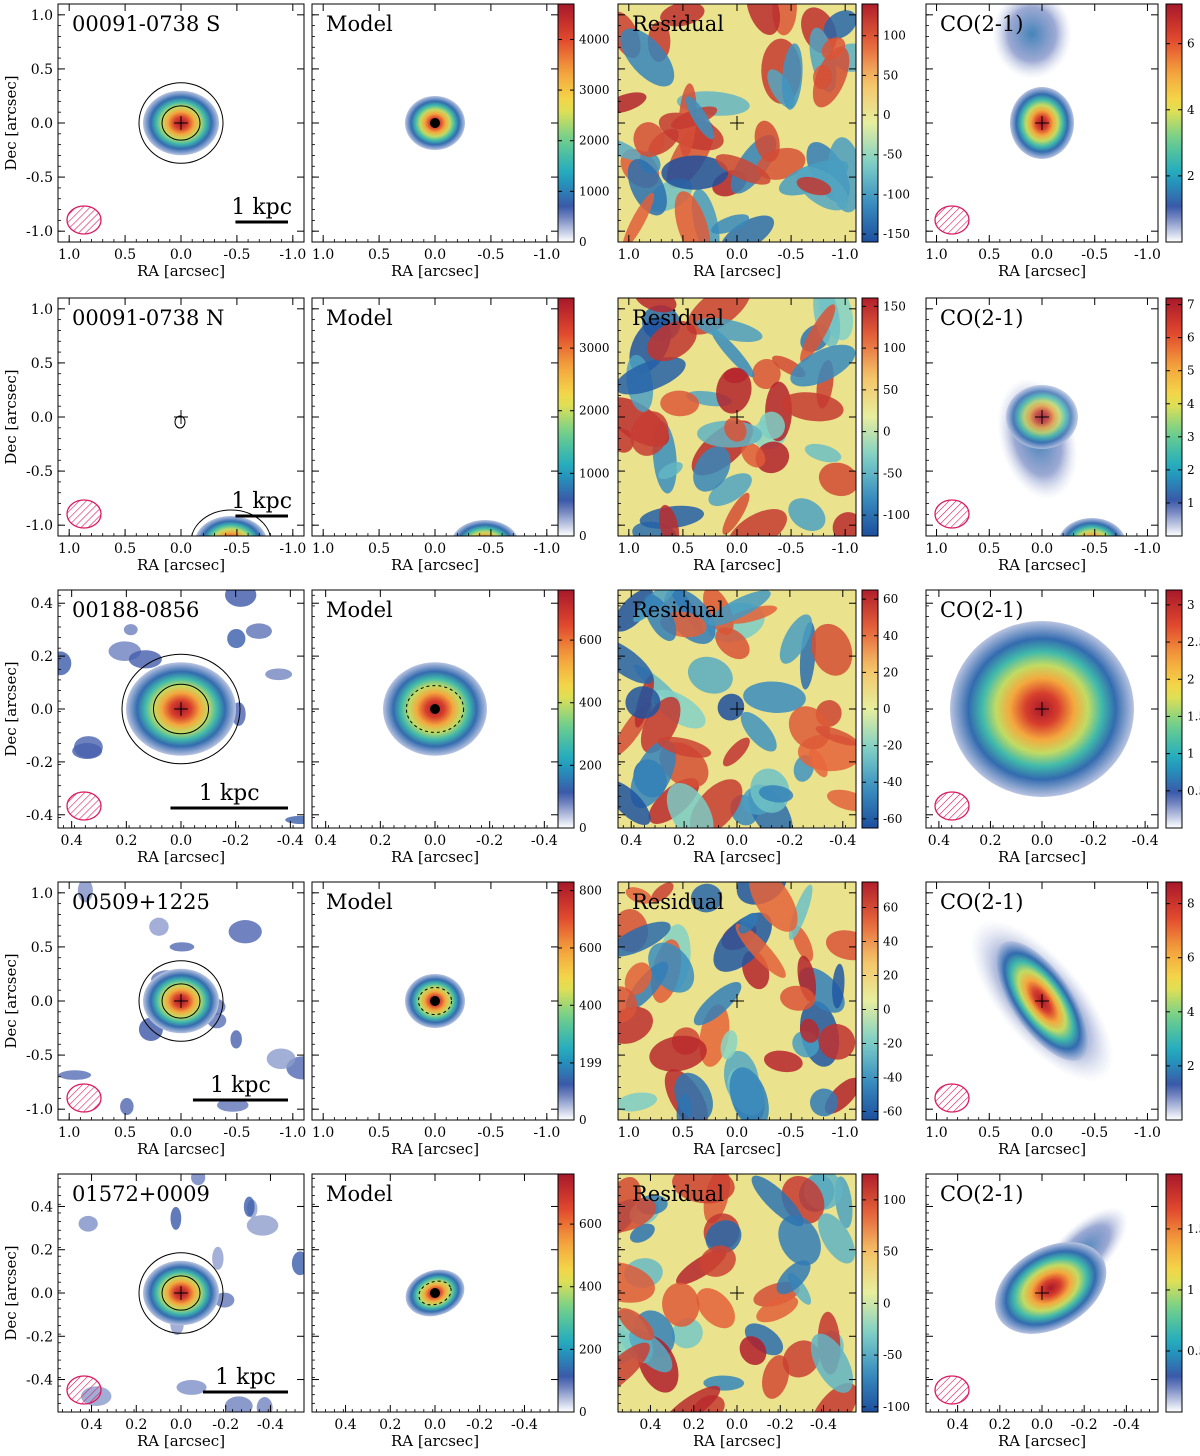  I want to click on colorbar-tick-label: 20, so click(890, 672).